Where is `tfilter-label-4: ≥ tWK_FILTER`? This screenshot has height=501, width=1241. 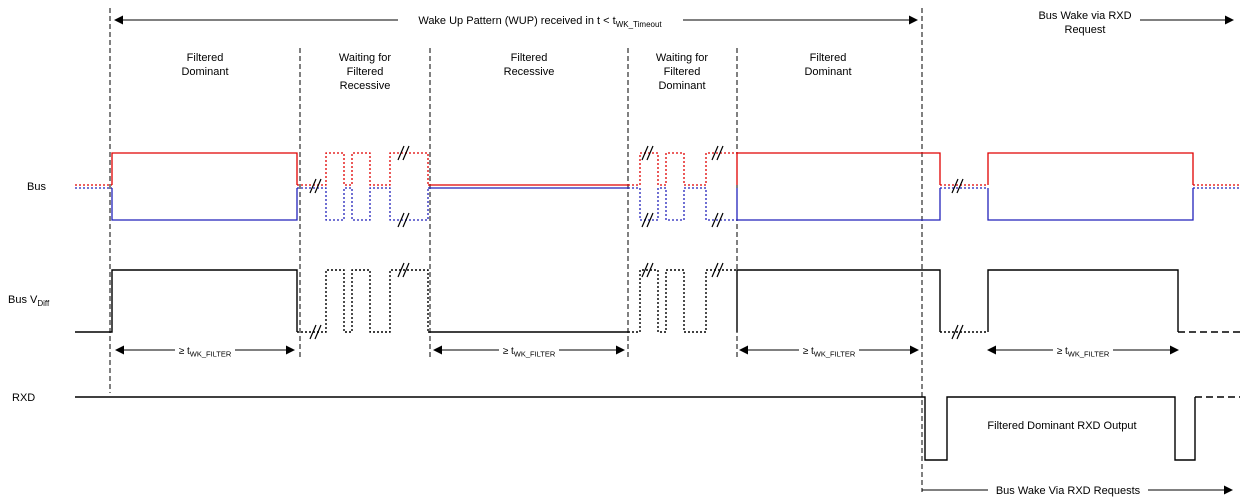
tfilter-label-4: ≥ tWK_FILTER is located at coordinates (1083, 352).